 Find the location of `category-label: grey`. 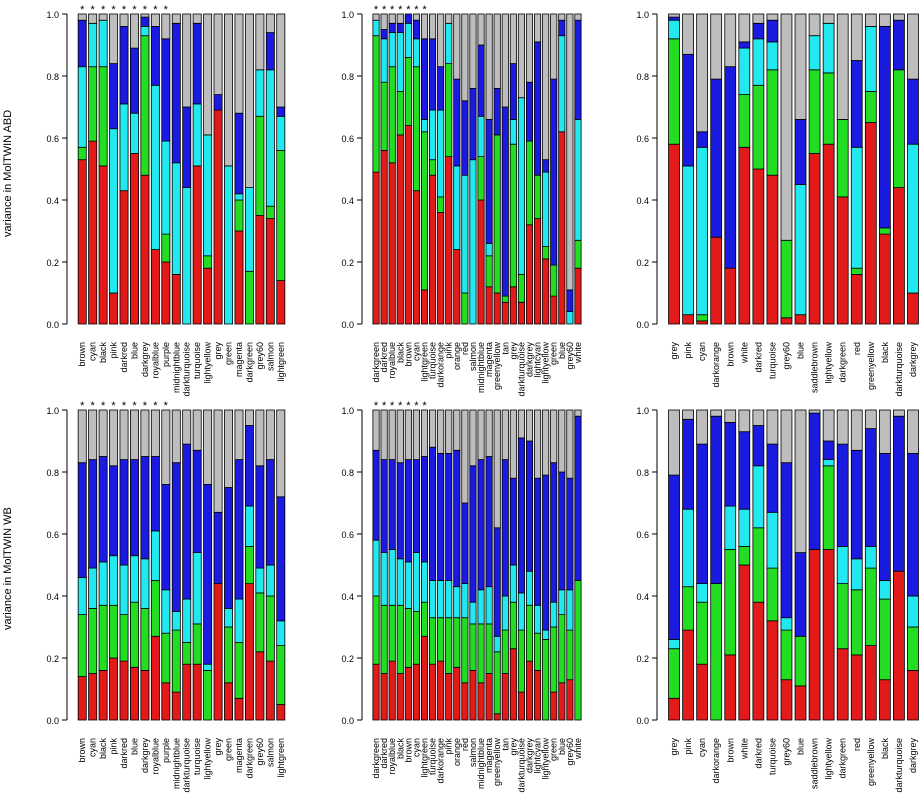

category-label: grey is located at coordinates (218, 747).